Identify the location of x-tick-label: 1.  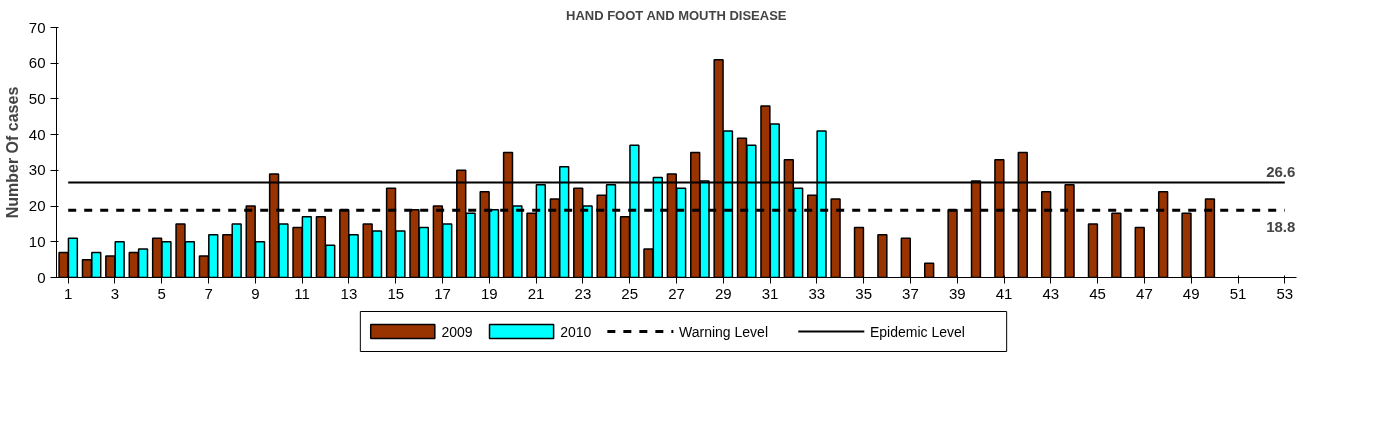
(68, 293).